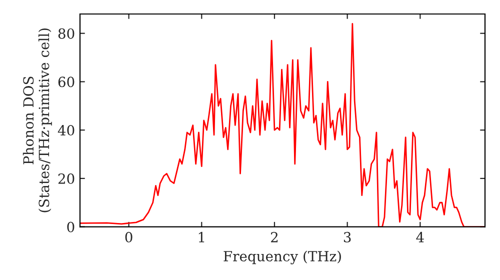  Describe the element at coordinates (37, 120) in the screenshot. I see `y-axis-title: Phonon DOS (States/THz·primitive cell)` at that location.